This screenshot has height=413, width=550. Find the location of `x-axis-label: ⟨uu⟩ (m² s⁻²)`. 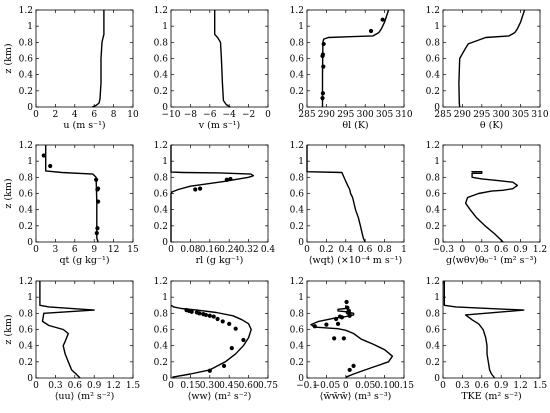

x-axis-label: ⟨uu⟩ (m² s⁻²) is located at coordinates (85, 396).